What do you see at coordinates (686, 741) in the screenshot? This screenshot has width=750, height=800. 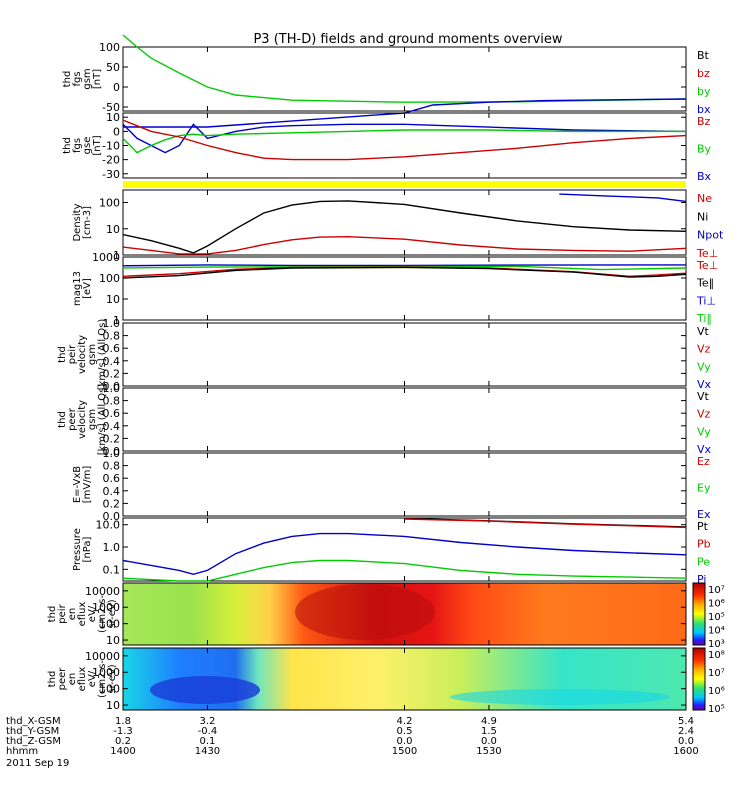 I see `x-axis-value: 0.0` at bounding box center [686, 741].